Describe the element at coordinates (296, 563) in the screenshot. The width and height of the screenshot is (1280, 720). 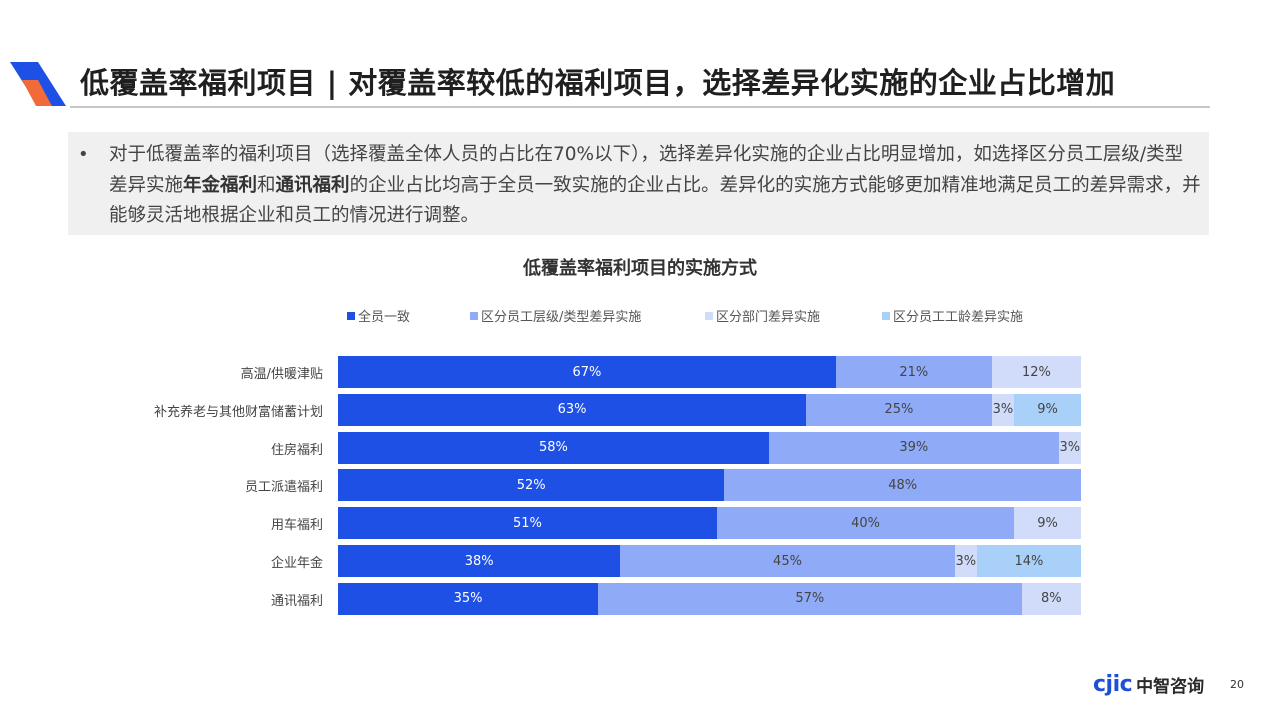
I see `category-label: 企业年金` at that location.